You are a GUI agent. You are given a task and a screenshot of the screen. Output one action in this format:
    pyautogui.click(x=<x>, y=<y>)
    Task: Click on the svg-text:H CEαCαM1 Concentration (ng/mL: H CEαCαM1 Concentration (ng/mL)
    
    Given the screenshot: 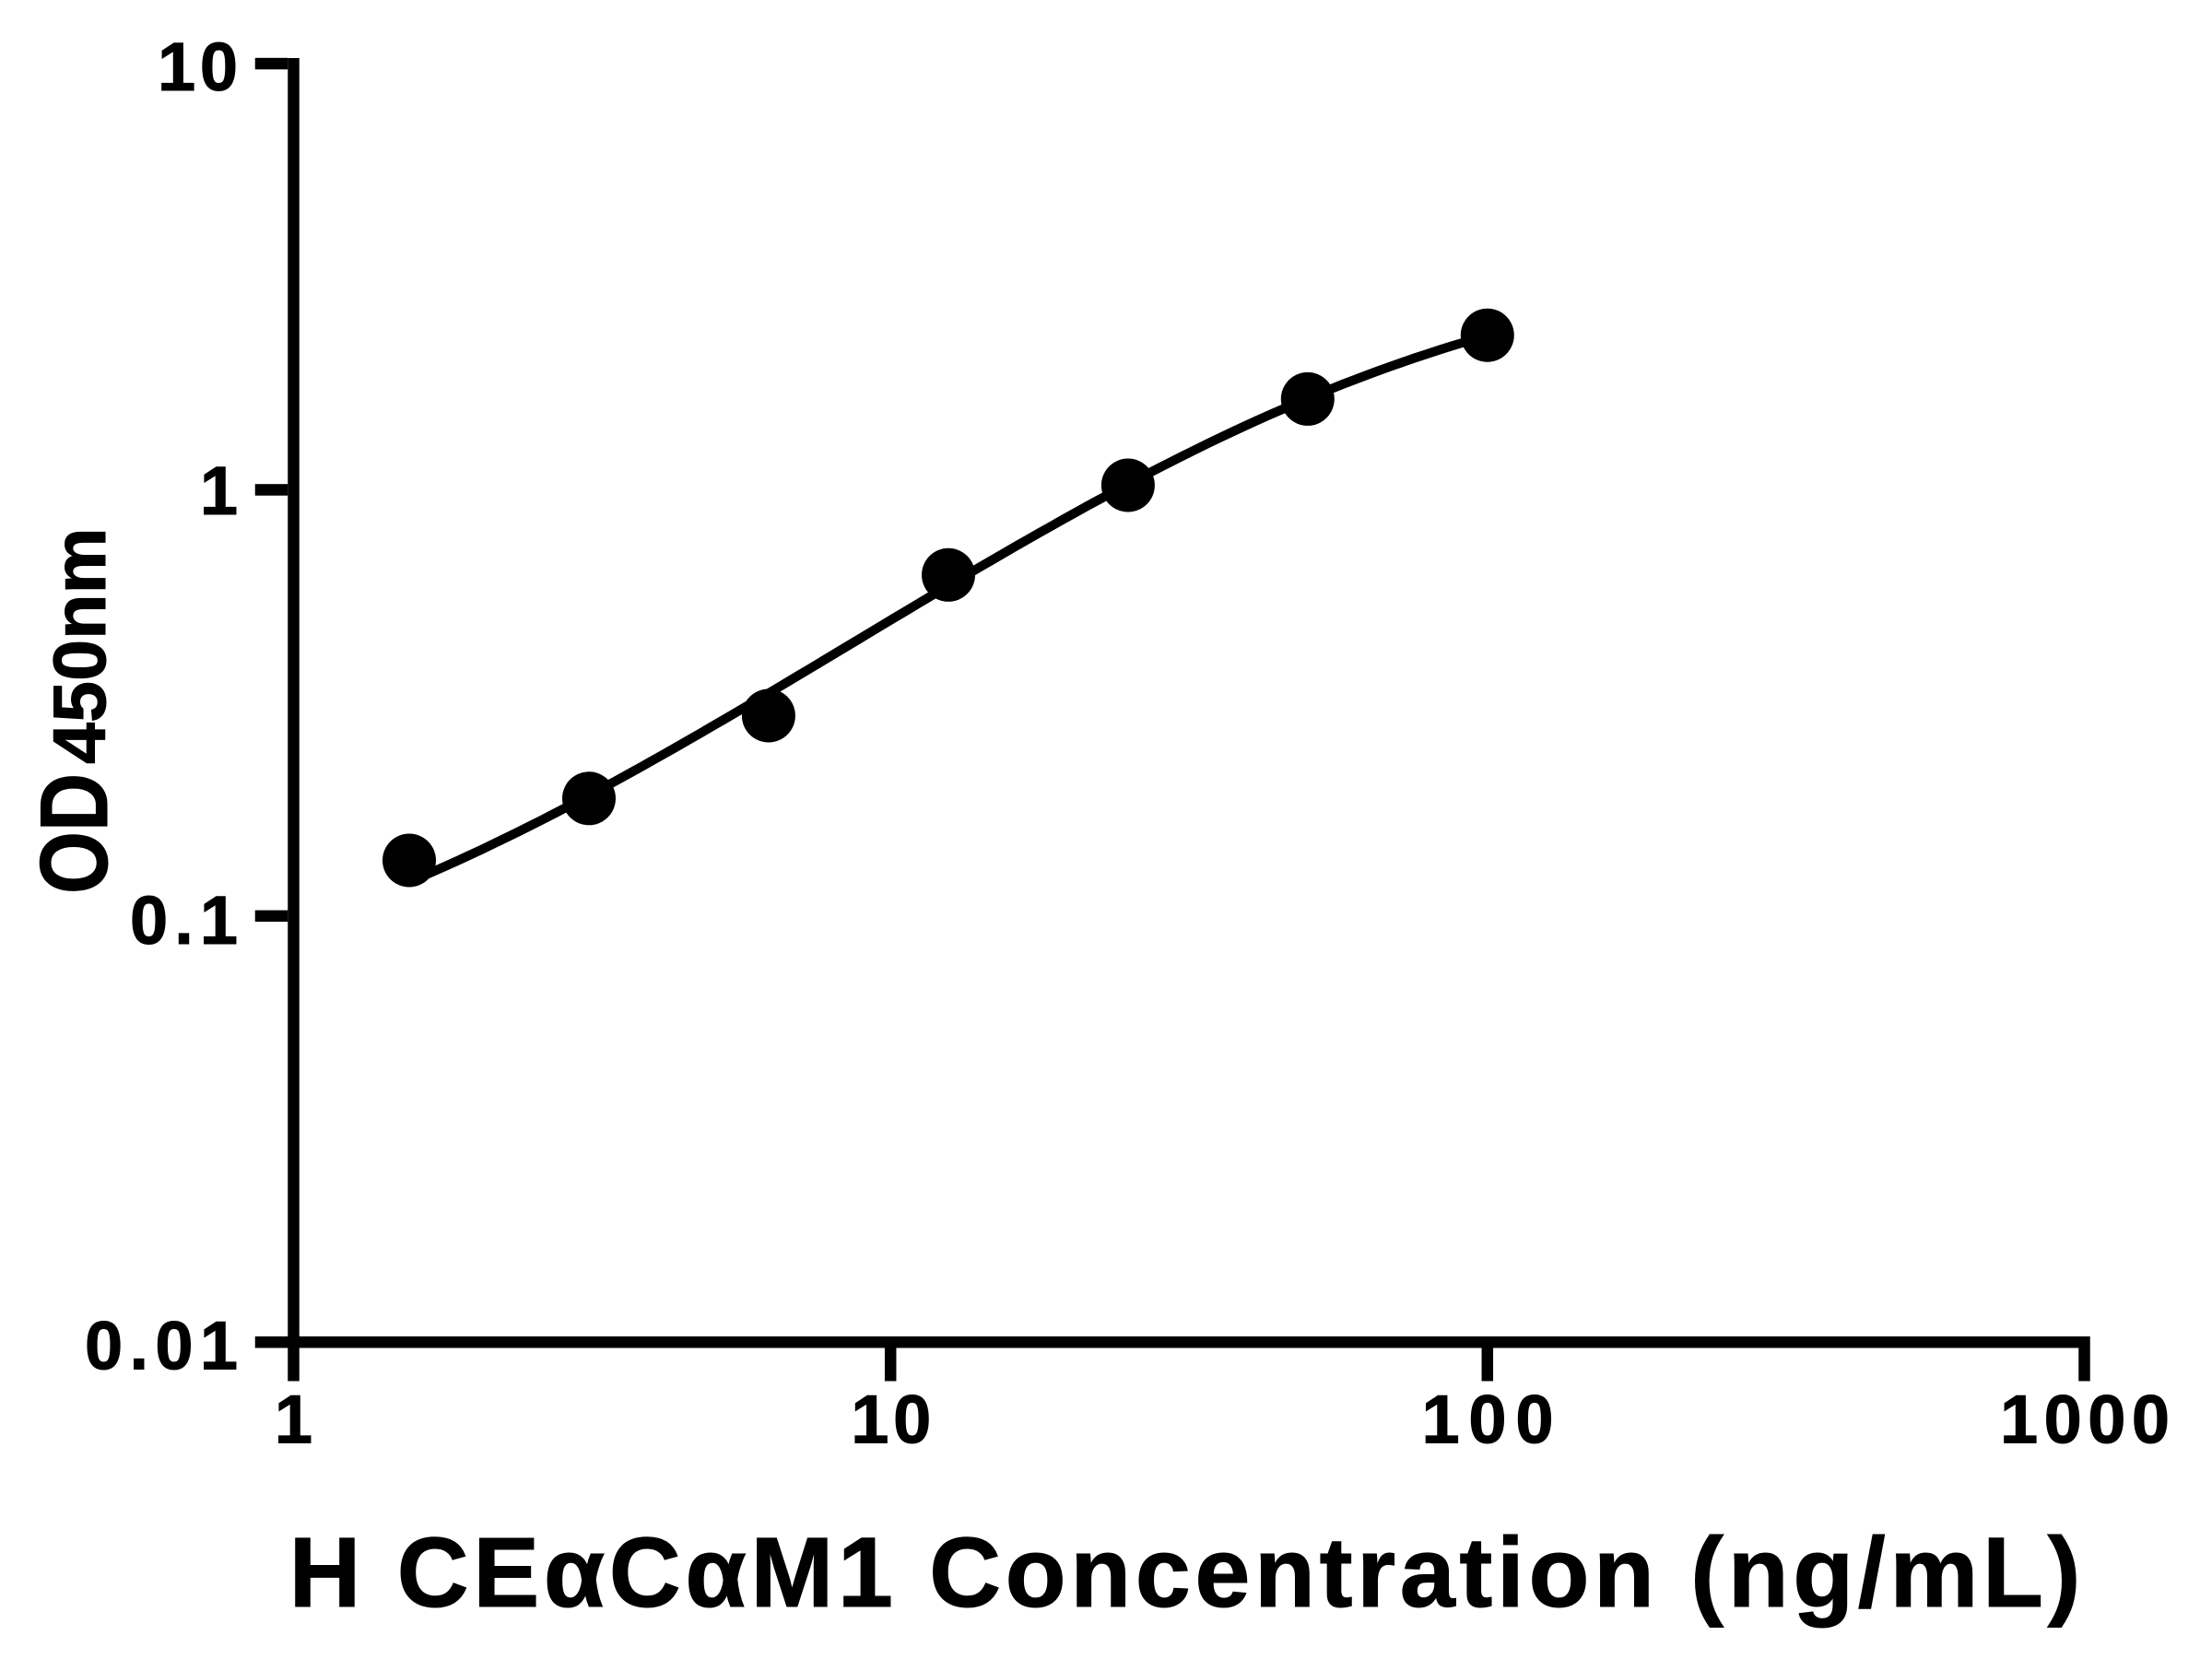 What is the action you would take?
    pyautogui.click(x=1185, y=1572)
    